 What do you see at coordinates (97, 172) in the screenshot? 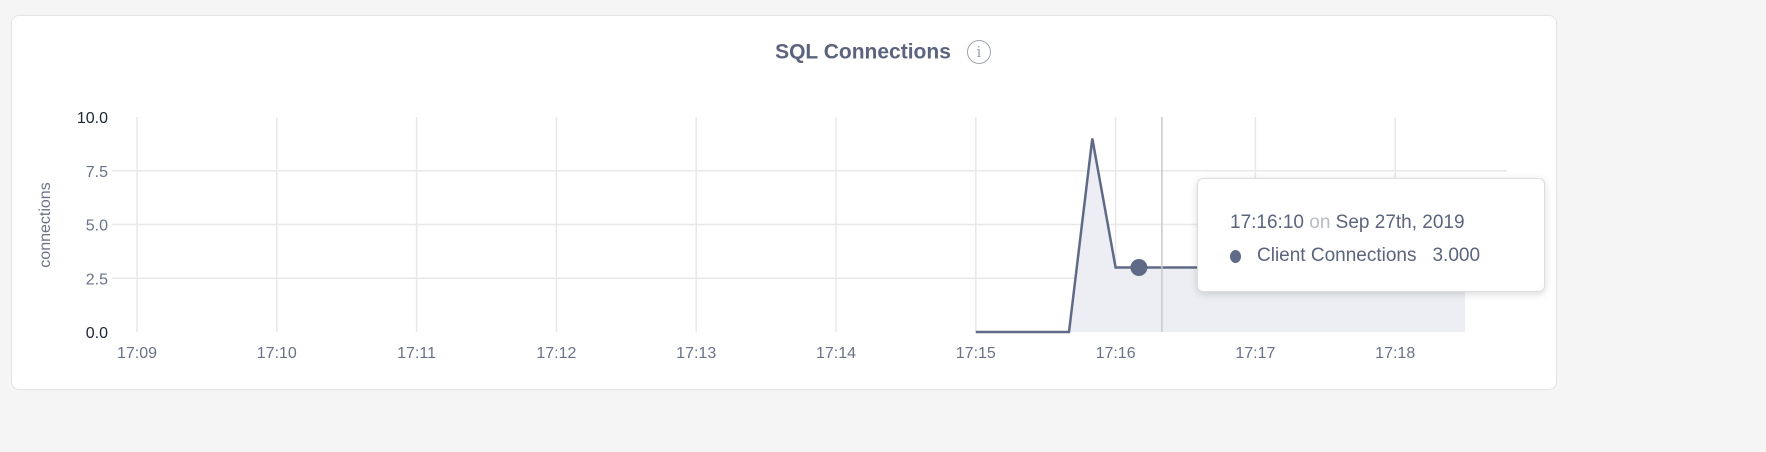
I see `y-tick-label: 7.5` at bounding box center [97, 172].